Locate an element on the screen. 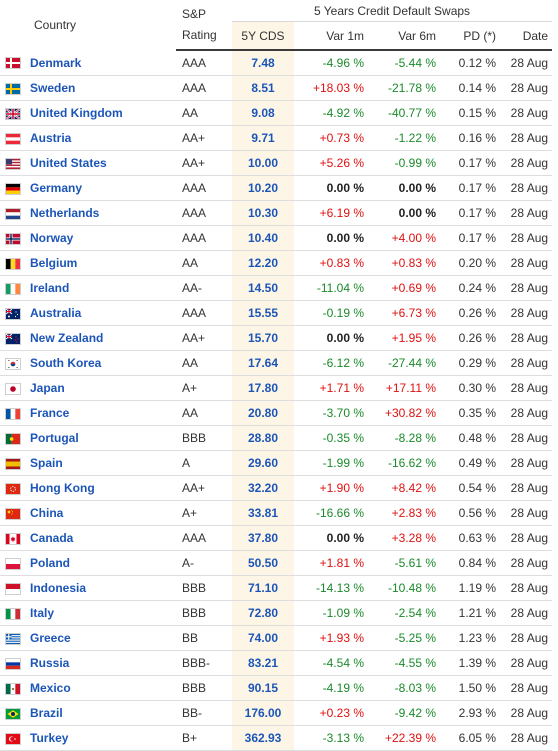  table-row: Spain A 29.60 -1.99 % -16.62 % 0.49 % 28 Aug is located at coordinates (276, 463).